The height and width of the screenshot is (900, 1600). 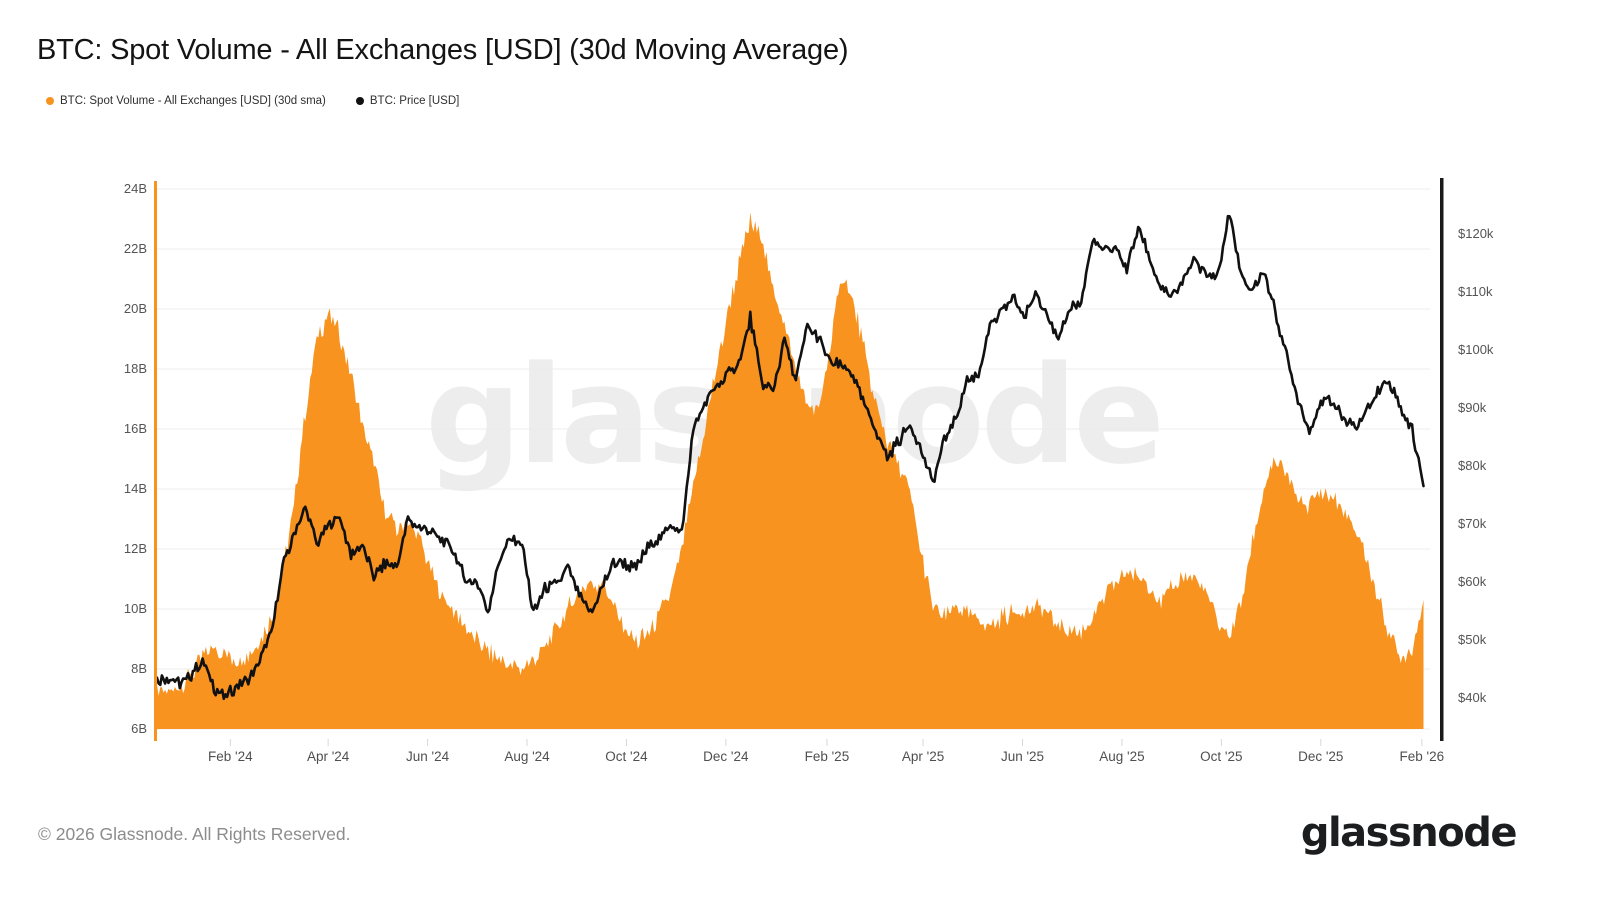 What do you see at coordinates (1472, 523) in the screenshot?
I see `right-axis-tick-label: $70k` at bounding box center [1472, 523].